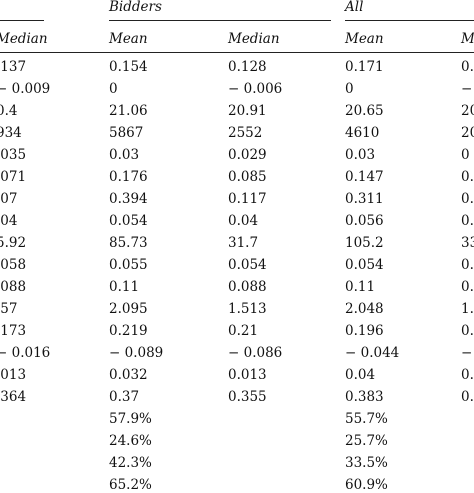 The width and height of the screenshot is (474, 493). I want to click on cell: 0.355, so click(247, 397).